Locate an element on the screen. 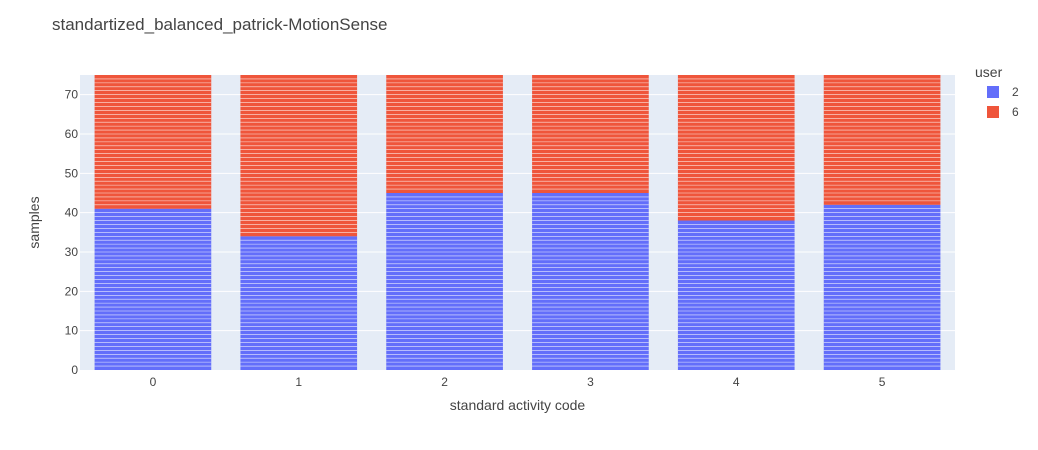 Image resolution: width=1038 pixels, height=450 pixels. y-tick-label: 0 is located at coordinates (74, 370).